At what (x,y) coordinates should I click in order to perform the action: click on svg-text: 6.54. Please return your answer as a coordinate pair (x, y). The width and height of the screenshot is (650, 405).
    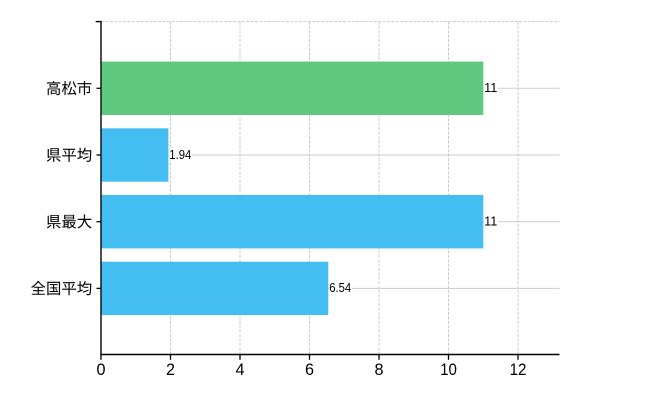
    Looking at the image, I should click on (340, 288).